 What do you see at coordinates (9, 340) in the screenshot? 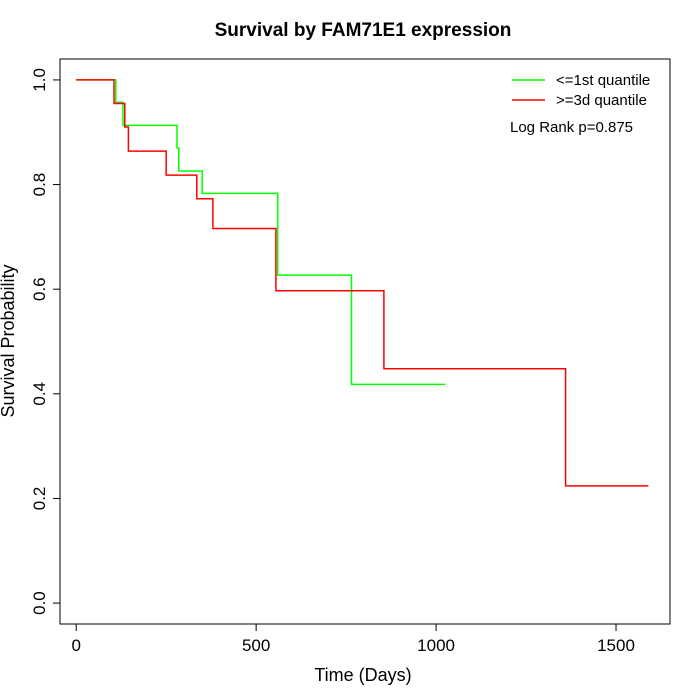
I see `y-axis-title: Survival Probability` at bounding box center [9, 340].